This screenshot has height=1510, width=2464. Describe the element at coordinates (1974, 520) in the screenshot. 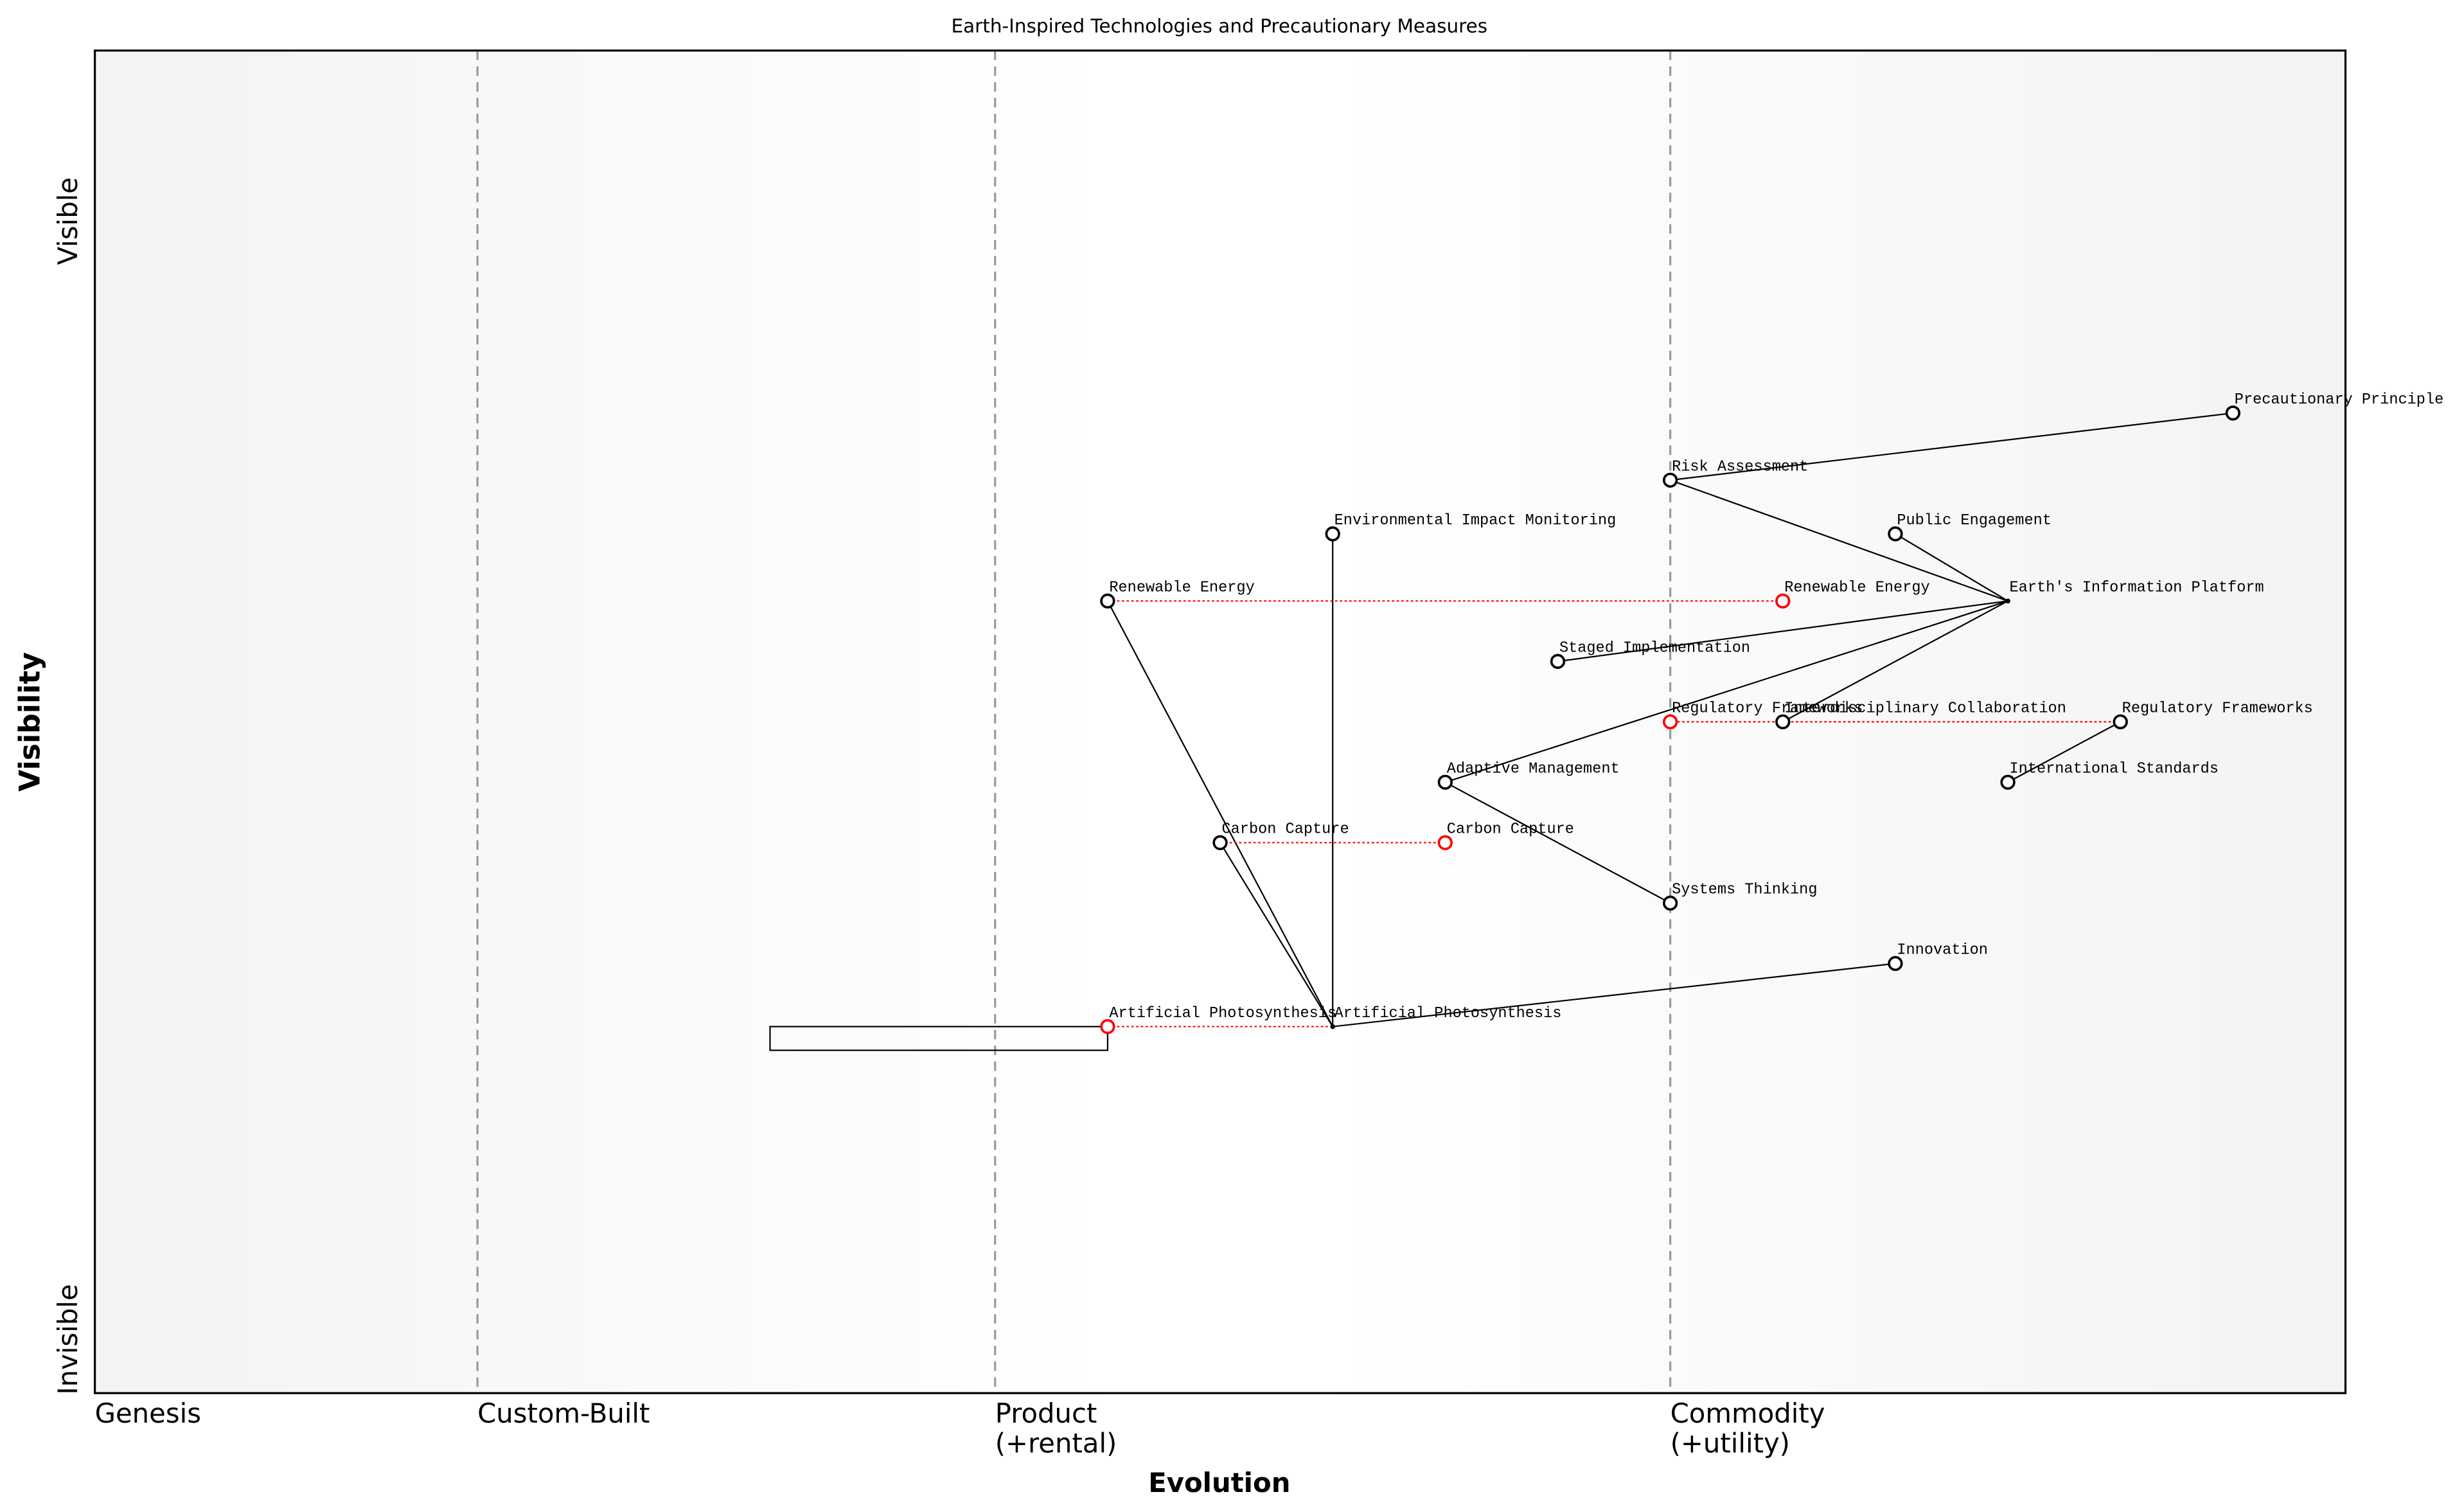

I see `component-label: Public Engagement` at that location.